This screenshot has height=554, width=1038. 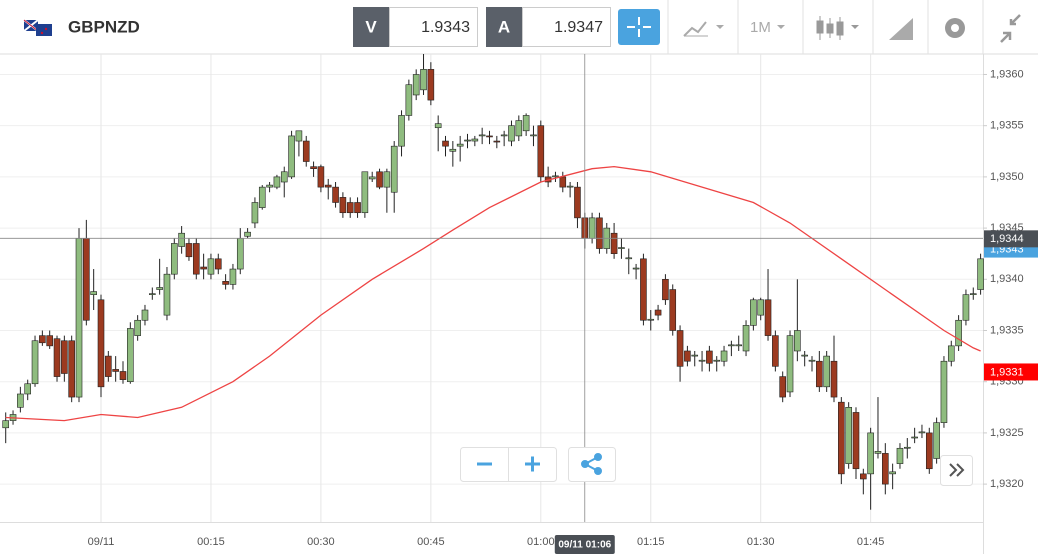 What do you see at coordinates (532, 464) in the screenshot?
I see `zoom-in` at bounding box center [532, 464].